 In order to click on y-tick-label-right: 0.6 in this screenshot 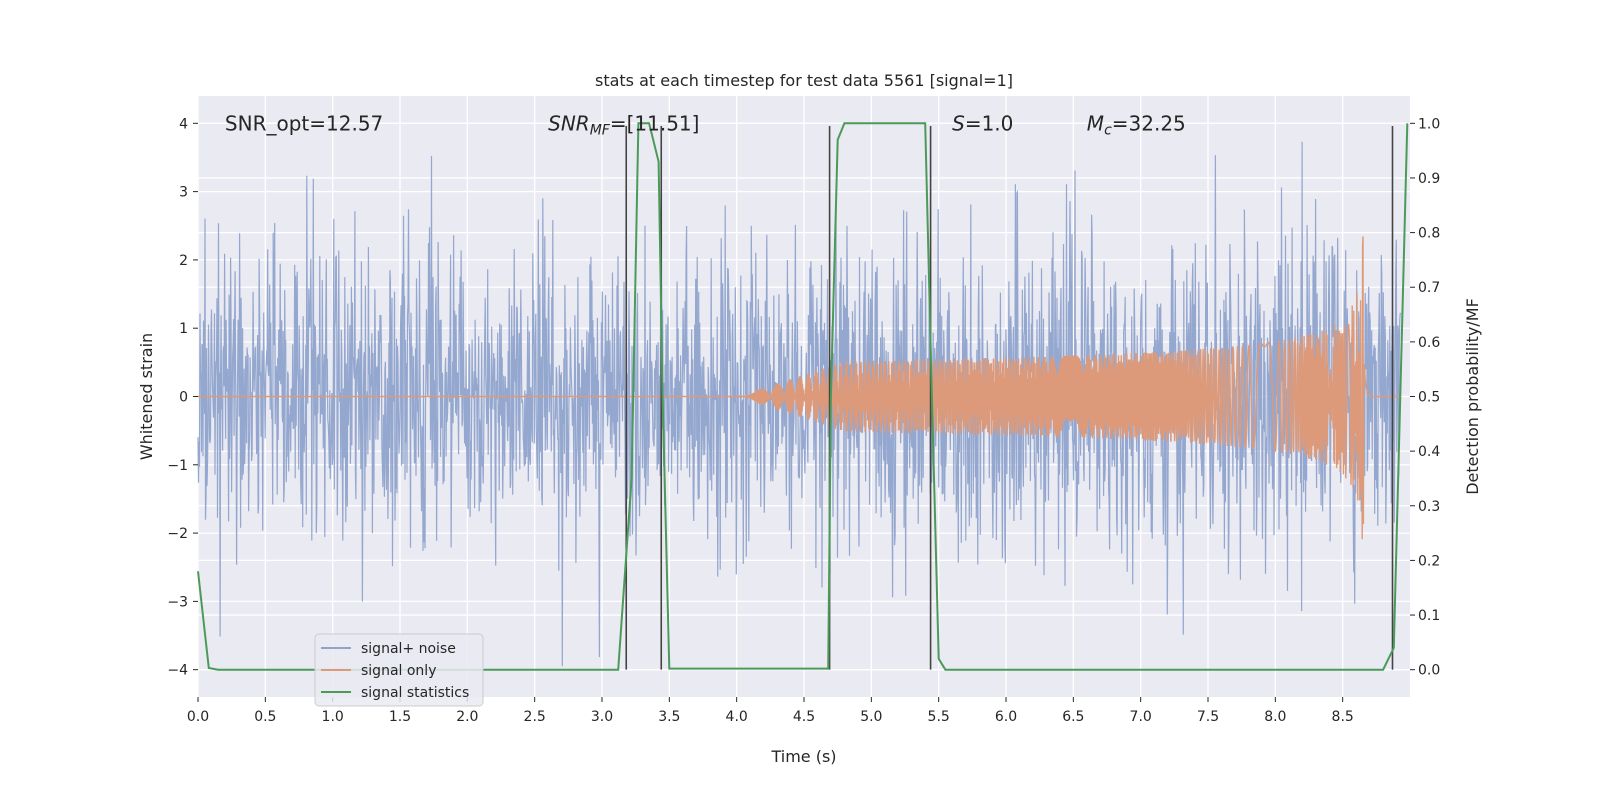, I will do `click(1429, 343)`.